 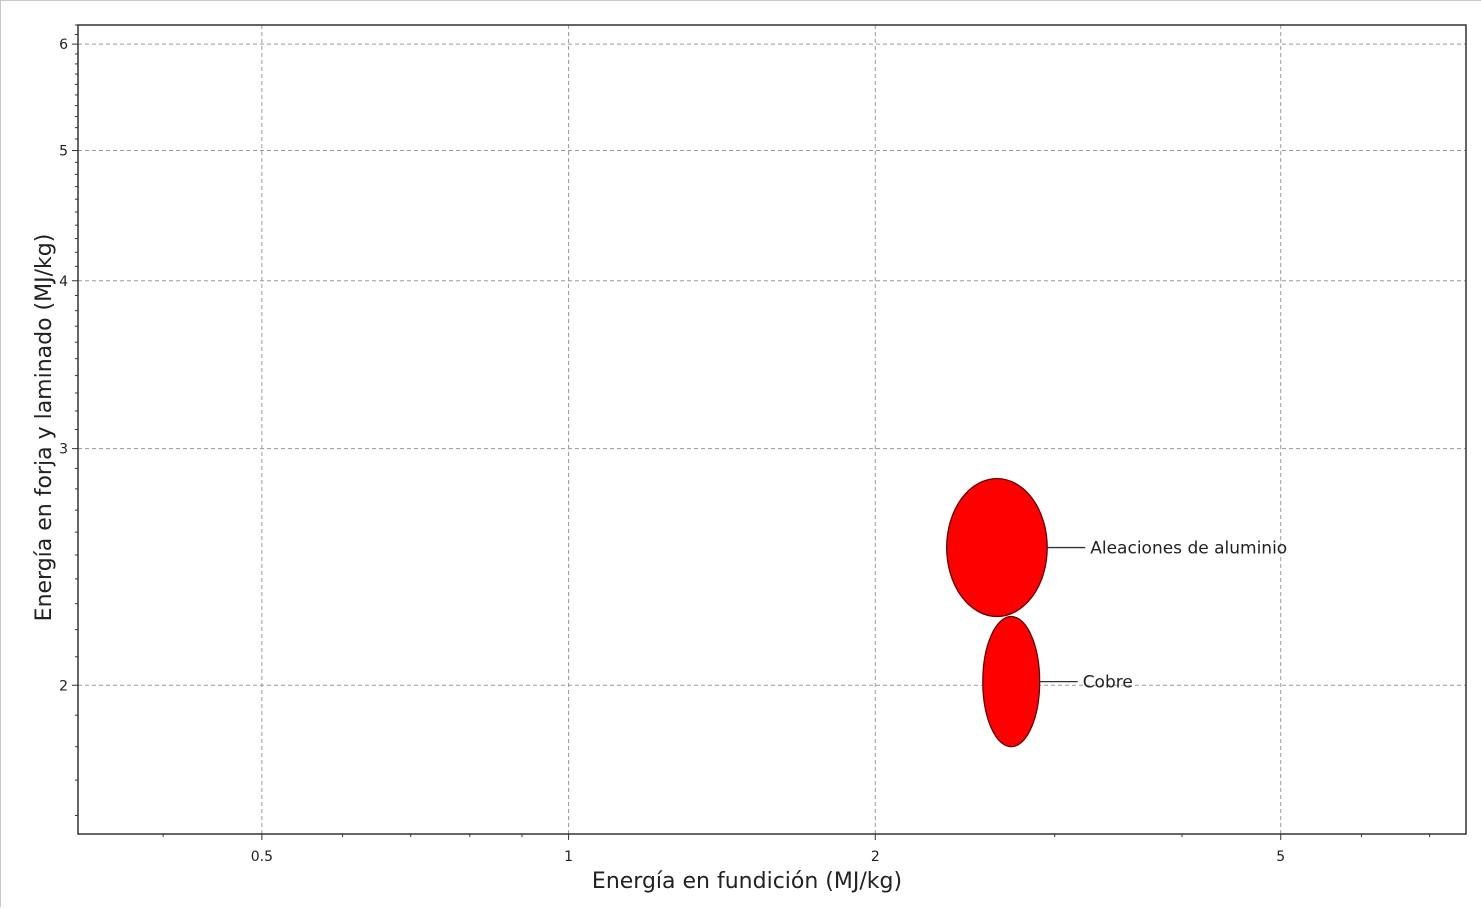 What do you see at coordinates (63, 45) in the screenshot?
I see `y-tick-label: 6` at bounding box center [63, 45].